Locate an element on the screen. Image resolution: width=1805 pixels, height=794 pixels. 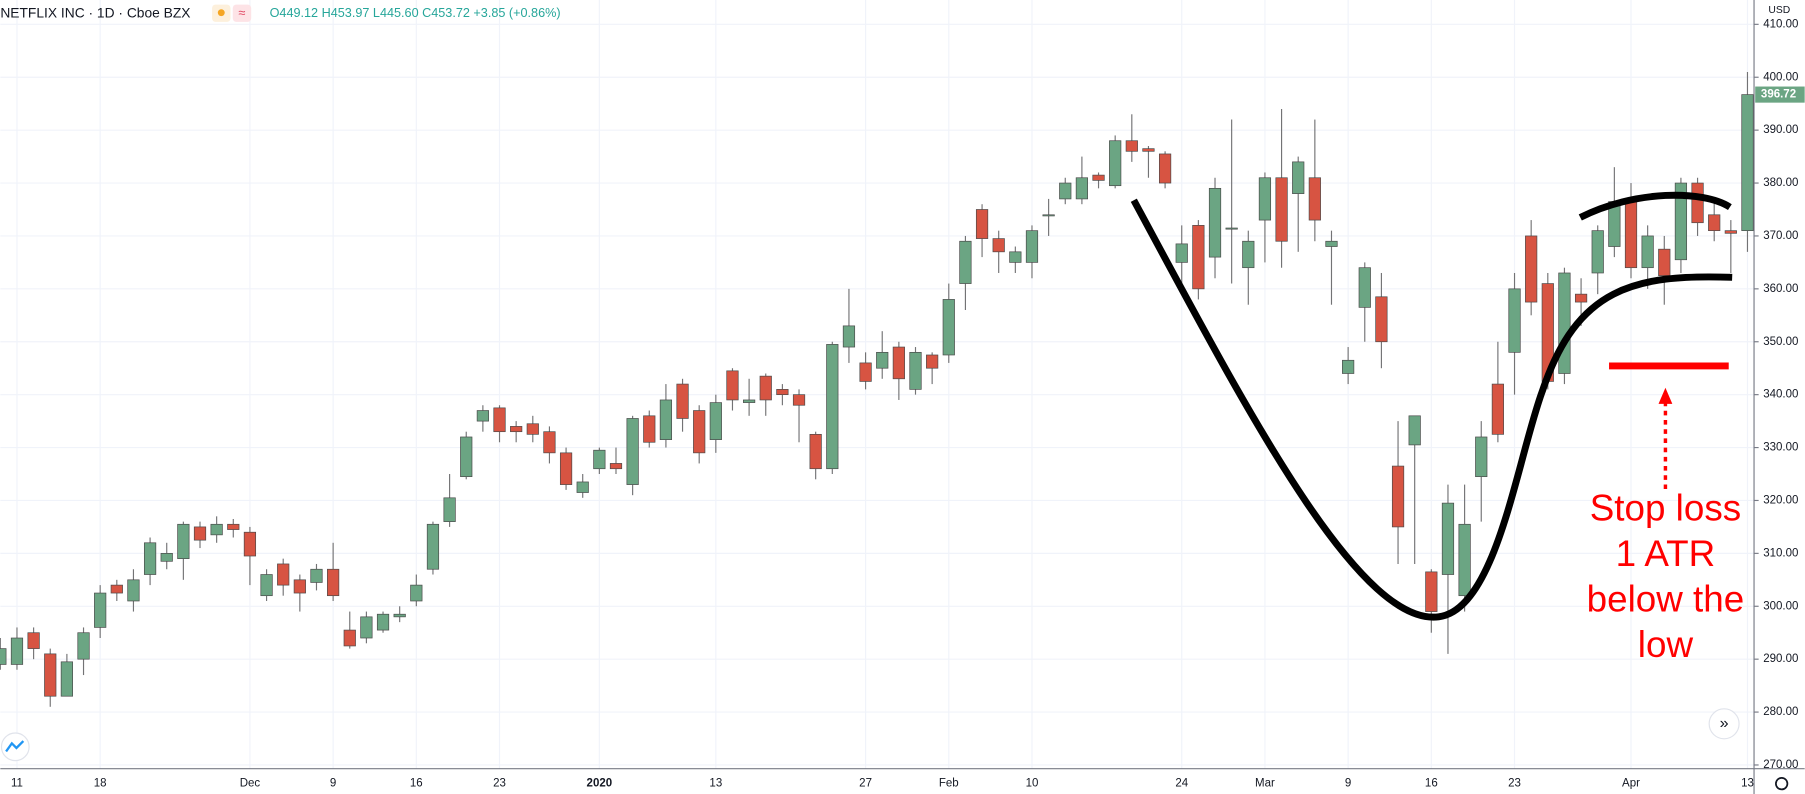
y-tick-label: 410.00 is located at coordinates (1780, 24).